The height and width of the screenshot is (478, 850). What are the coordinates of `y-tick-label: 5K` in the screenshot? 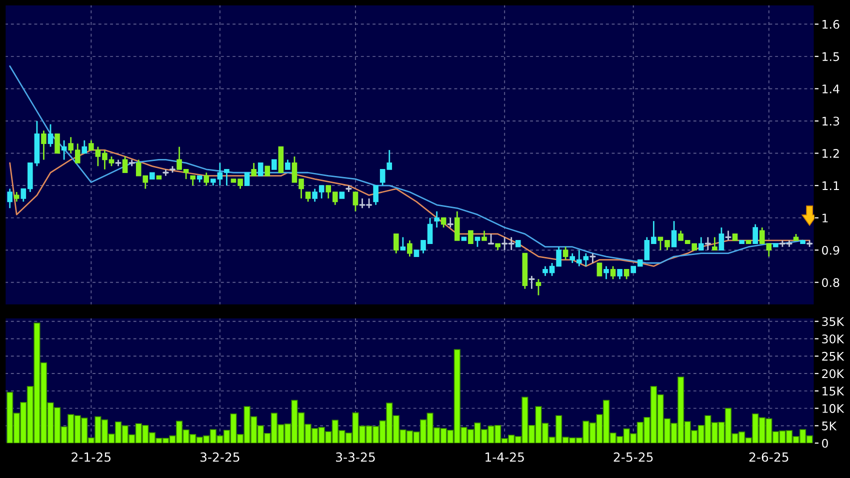 It's located at (829, 426).